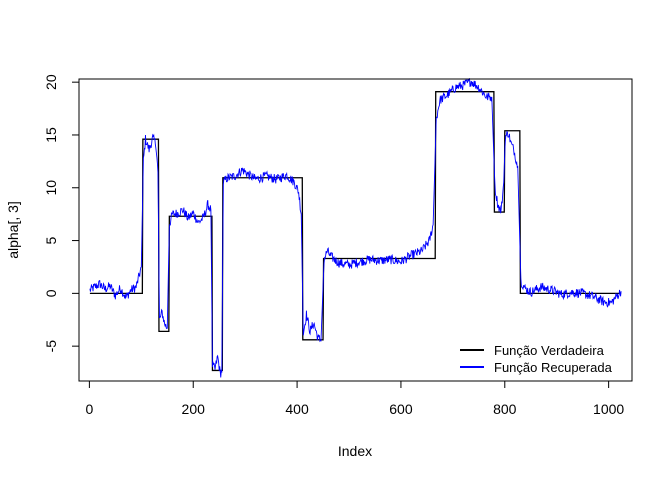 Image resolution: width=672 pixels, height=480 pixels. Describe the element at coordinates (549, 350) in the screenshot. I see `legend-label-0: Função Verdadeira` at that location.